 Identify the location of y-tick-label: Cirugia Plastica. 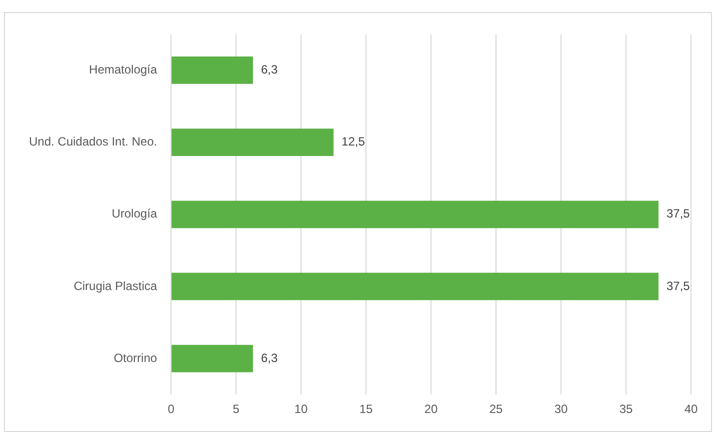
(116, 285).